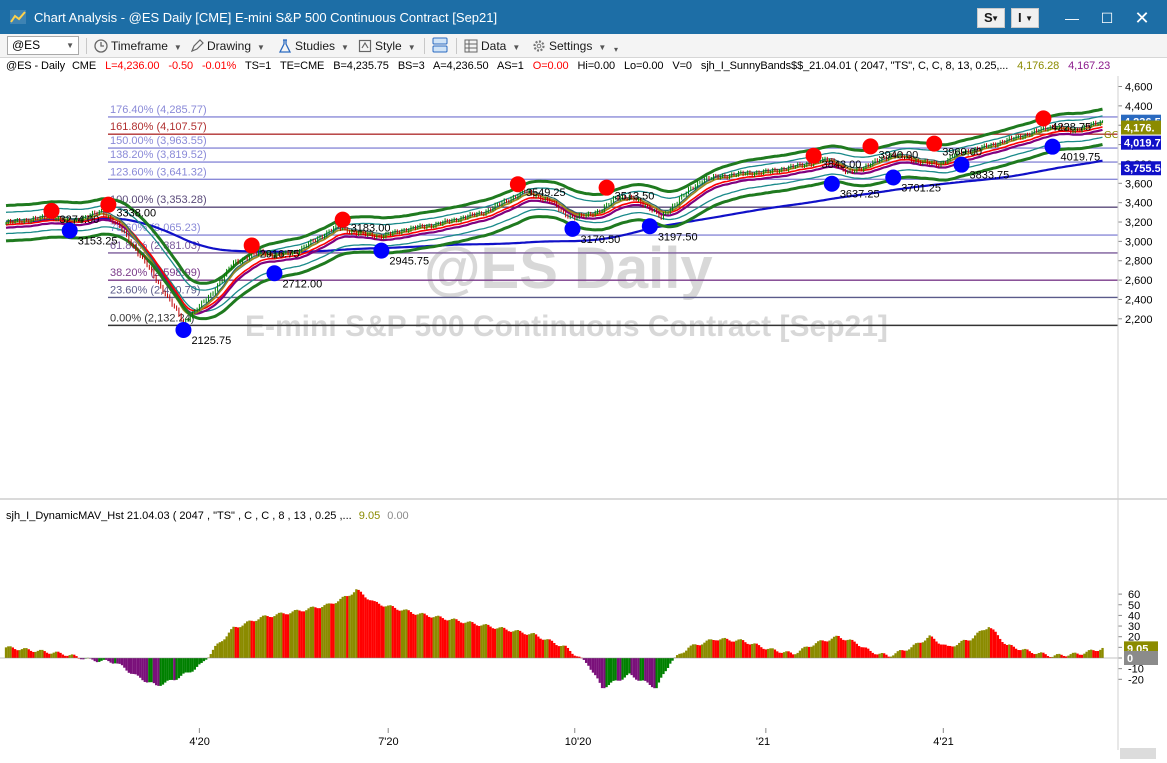 The width and height of the screenshot is (1167, 763). I want to click on pivot-label: 3701.25, so click(921, 188).